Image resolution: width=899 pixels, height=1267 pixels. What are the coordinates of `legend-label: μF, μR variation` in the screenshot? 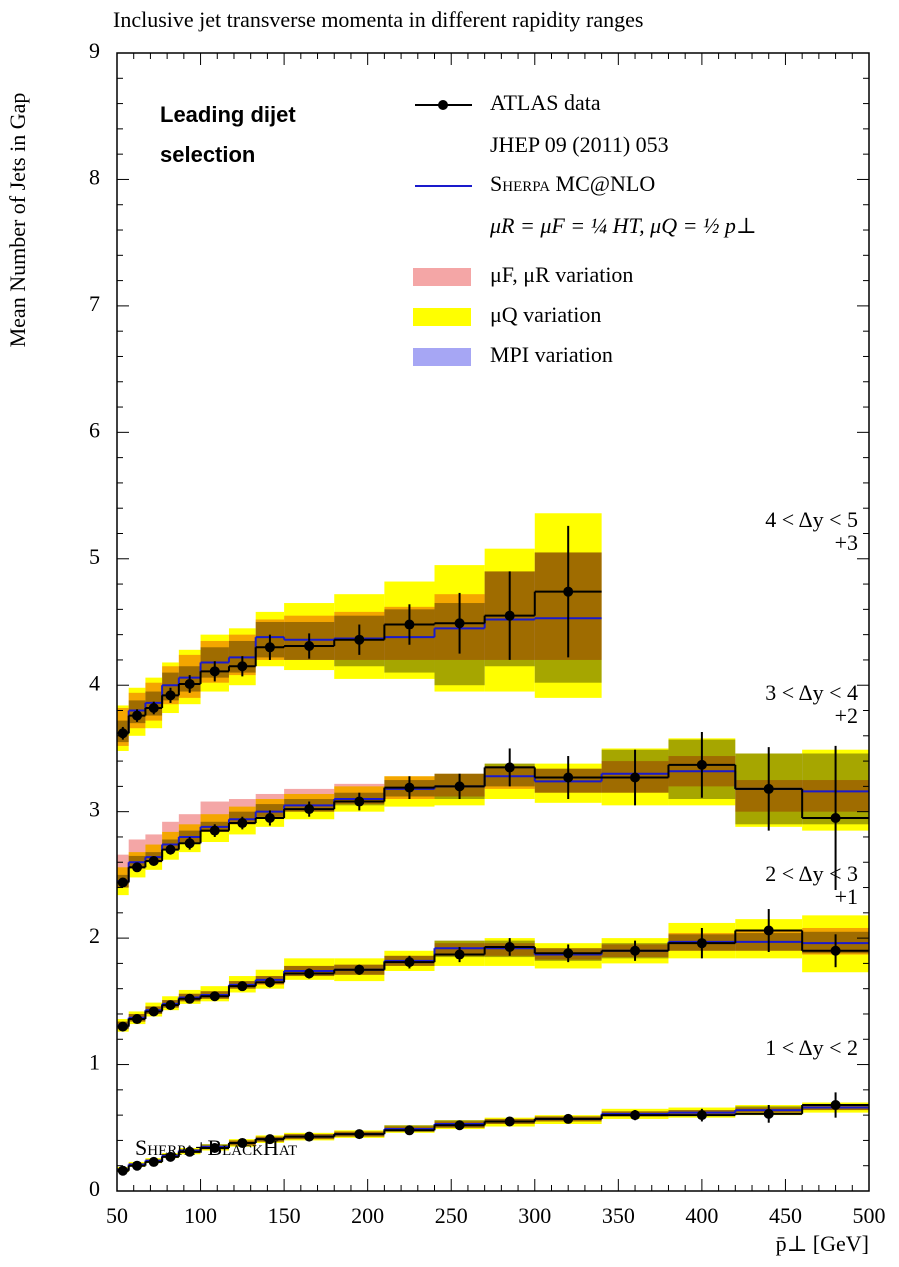 It's located at (561, 274).